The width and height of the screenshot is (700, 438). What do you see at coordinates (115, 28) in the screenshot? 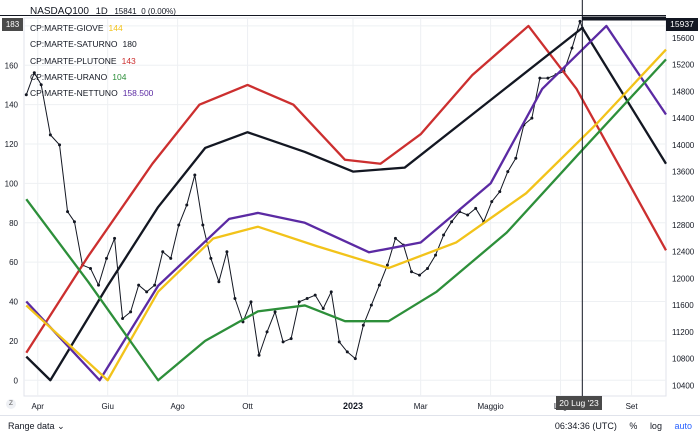
I see `indicator-value: 144` at bounding box center [115, 28].